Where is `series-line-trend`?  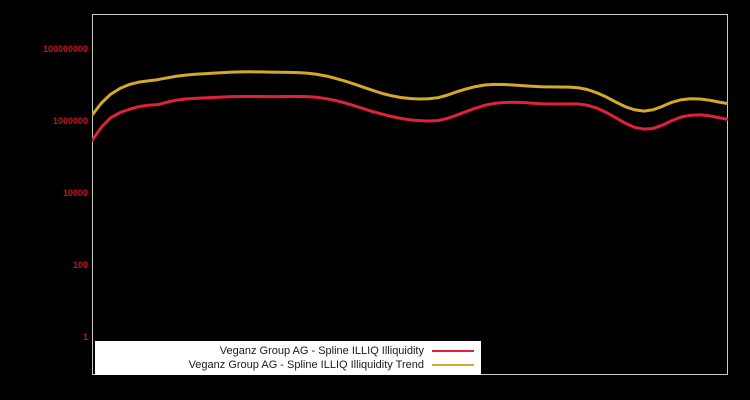
series-line-trend is located at coordinates (410, 93).